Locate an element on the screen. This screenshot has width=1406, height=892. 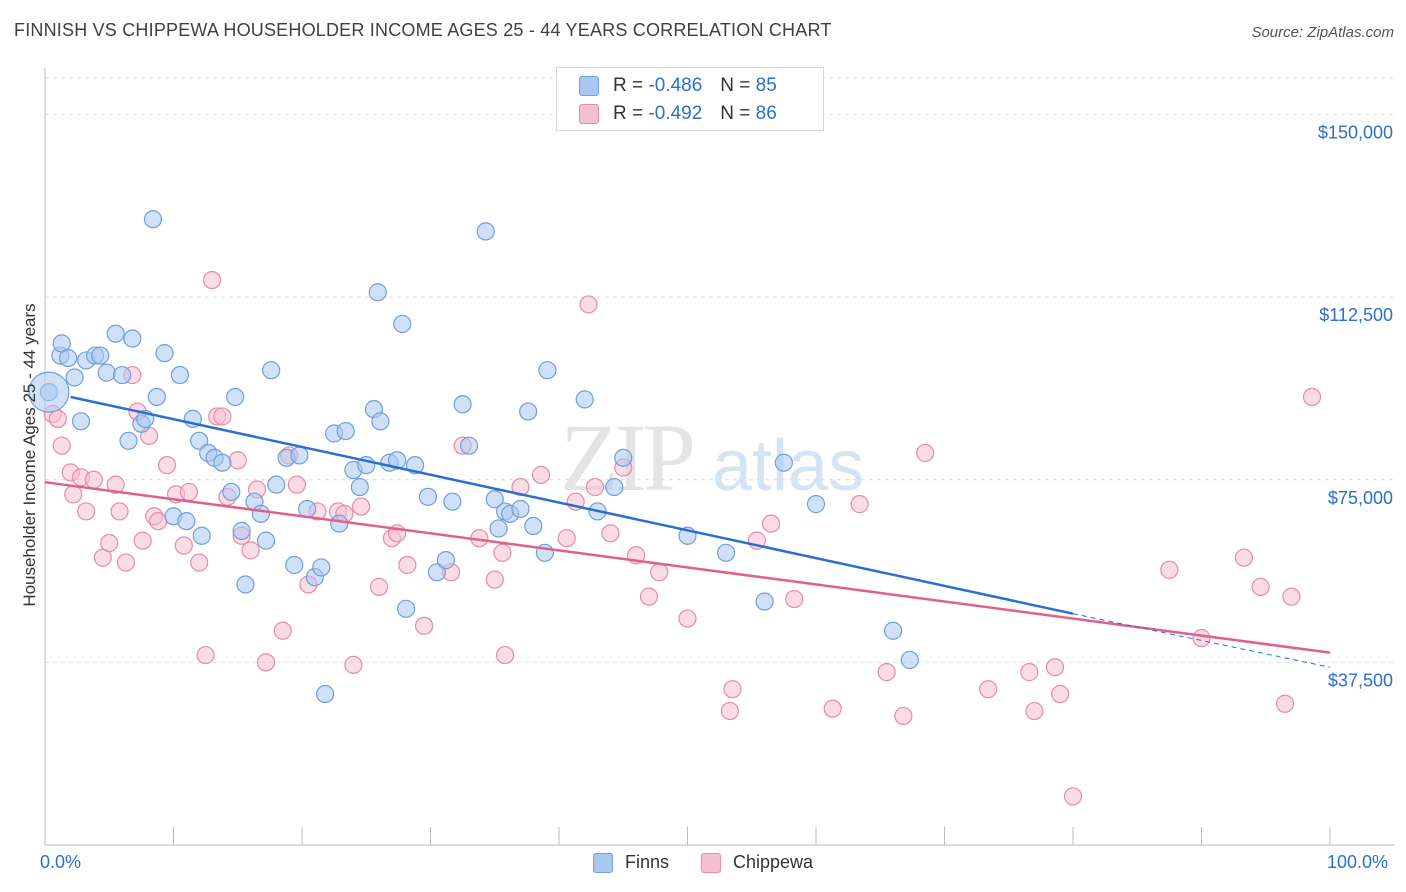
y-tick-label: $37,500 is located at coordinates (1360, 680).